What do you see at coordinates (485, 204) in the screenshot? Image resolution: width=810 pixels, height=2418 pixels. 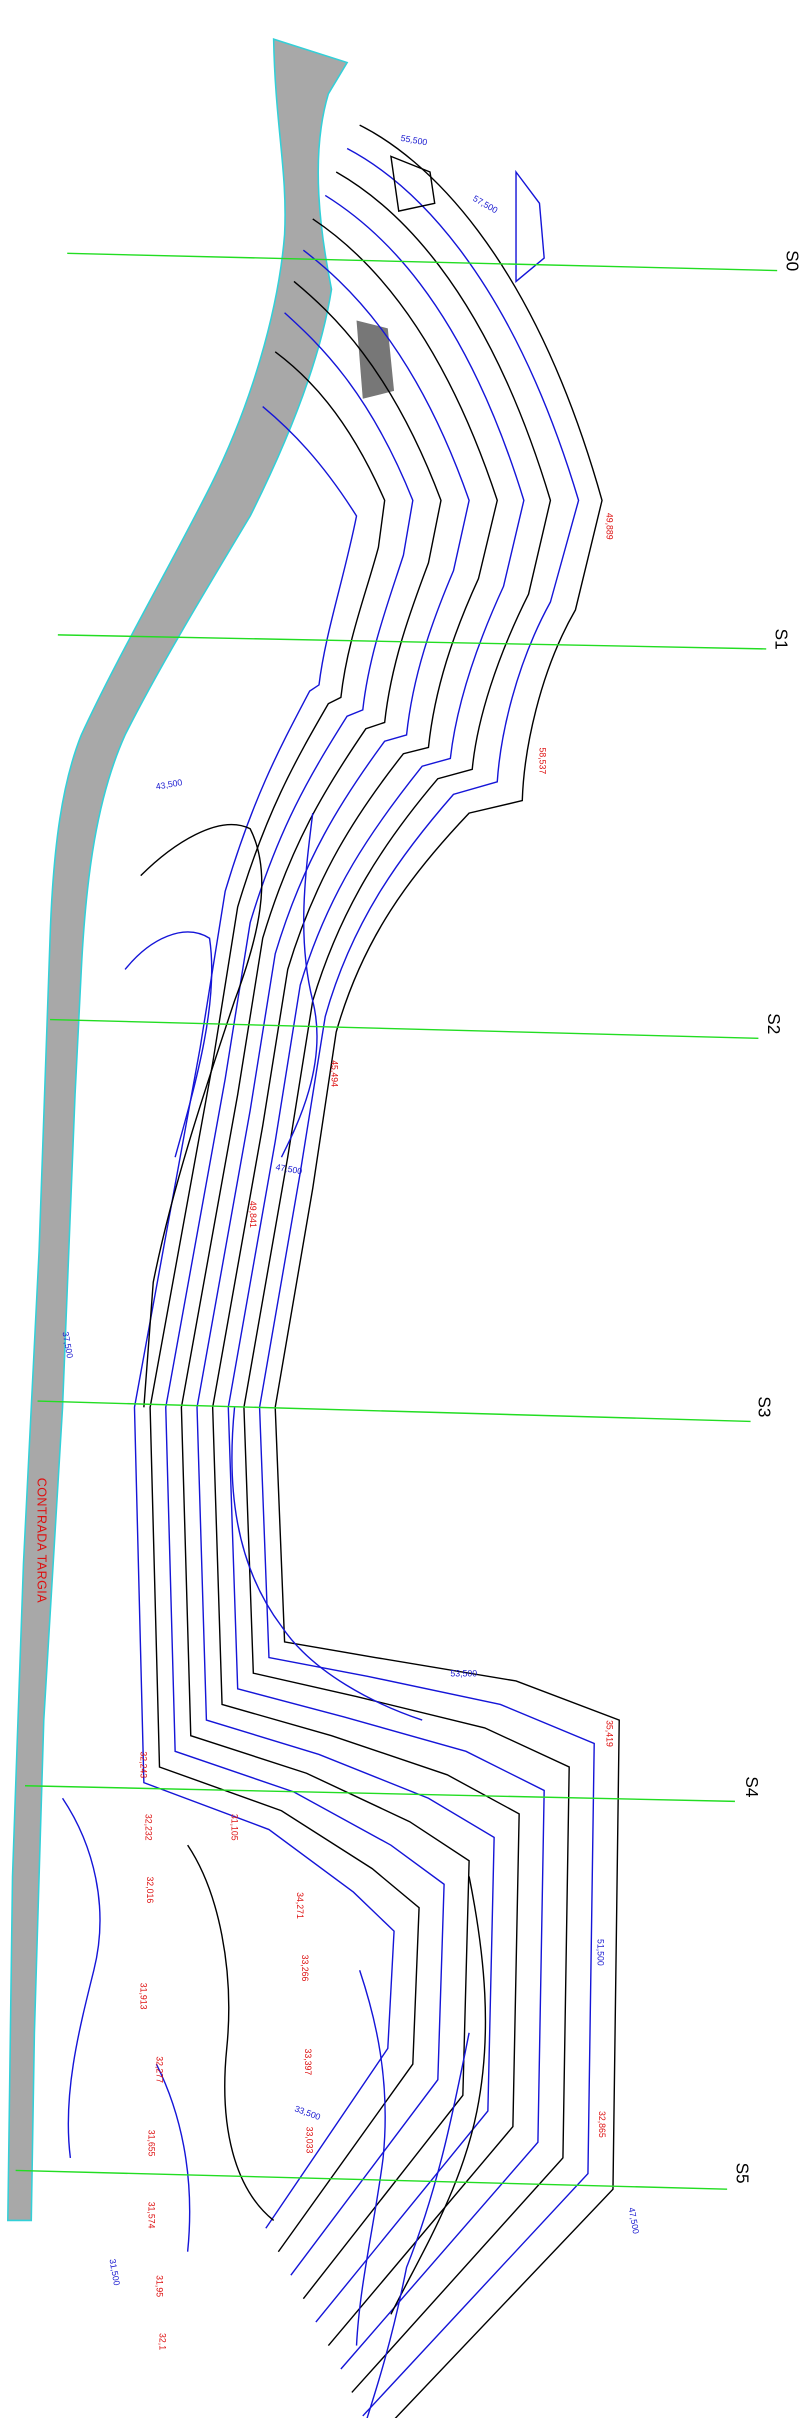 I see `contour-label: 57,500` at bounding box center [485, 204].